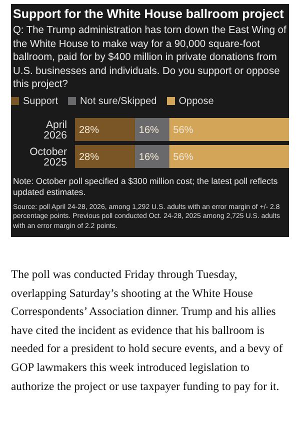 The height and width of the screenshot is (432, 300). Describe the element at coordinates (118, 101) in the screenshot. I see `legend-label: Not sure/Skipped` at that location.